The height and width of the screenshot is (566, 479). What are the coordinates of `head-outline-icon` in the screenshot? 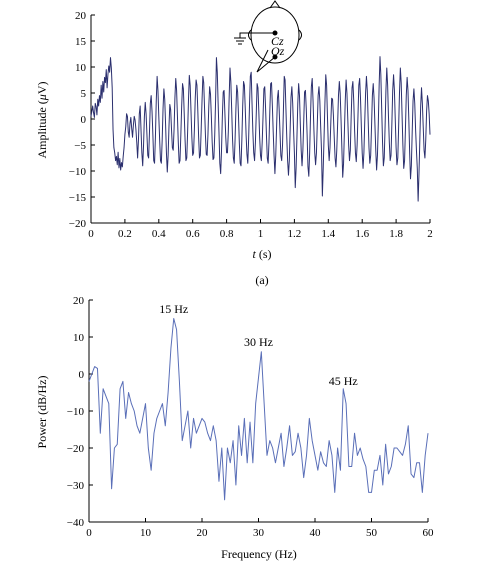 It's located at (275, 35).